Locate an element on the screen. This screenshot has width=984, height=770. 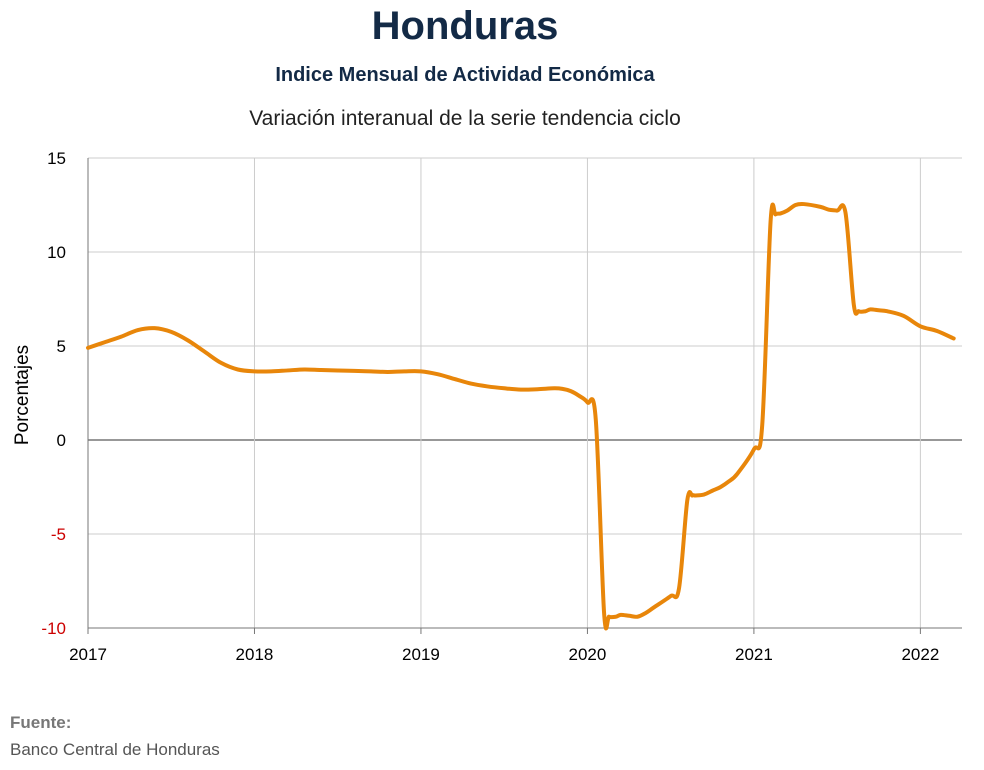
source-text: Banco Central de Honduras is located at coordinates (115, 749).